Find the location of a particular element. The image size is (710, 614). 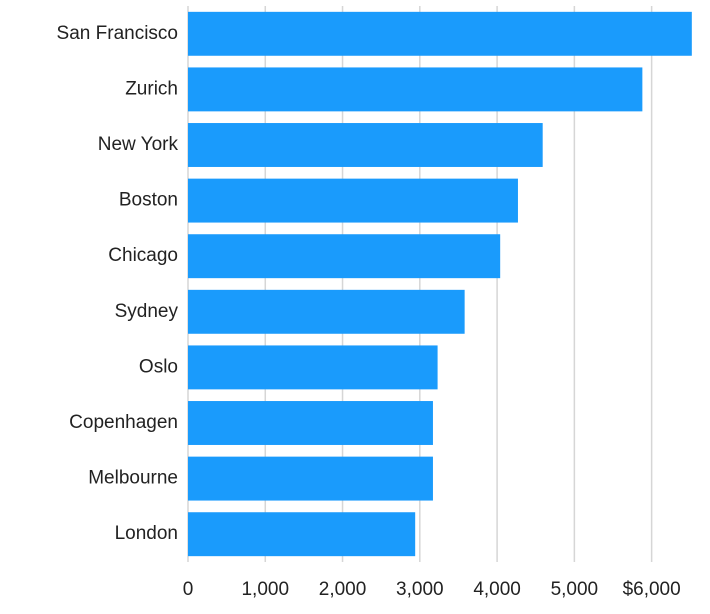

y-tick-label: Melbourne is located at coordinates (133, 478).